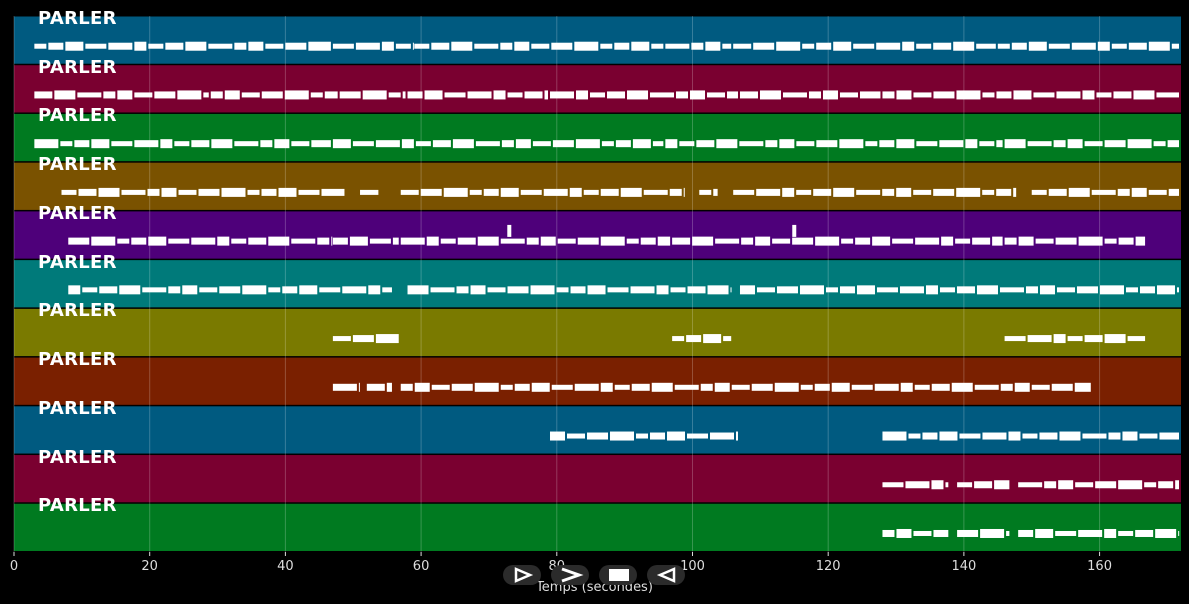  I want to click on play-backward-button, so click(666, 575).